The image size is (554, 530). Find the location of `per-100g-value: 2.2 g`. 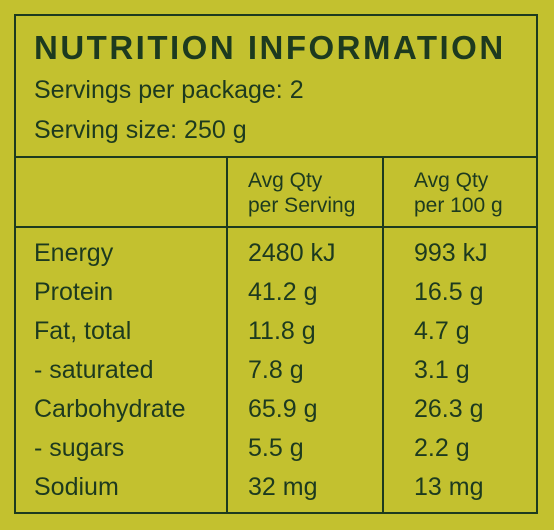

per-100g-value: 2.2 g is located at coordinates (442, 448).